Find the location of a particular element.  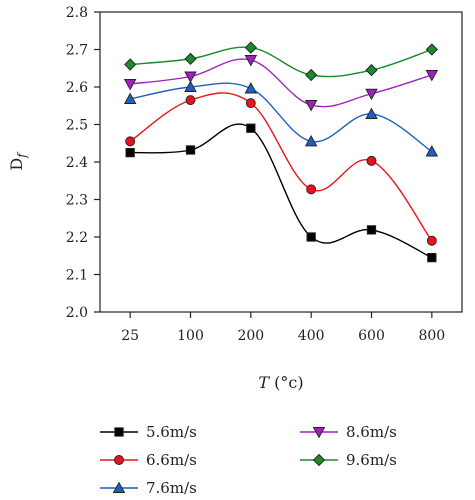

x-tick-label: 400 is located at coordinates (311, 336).